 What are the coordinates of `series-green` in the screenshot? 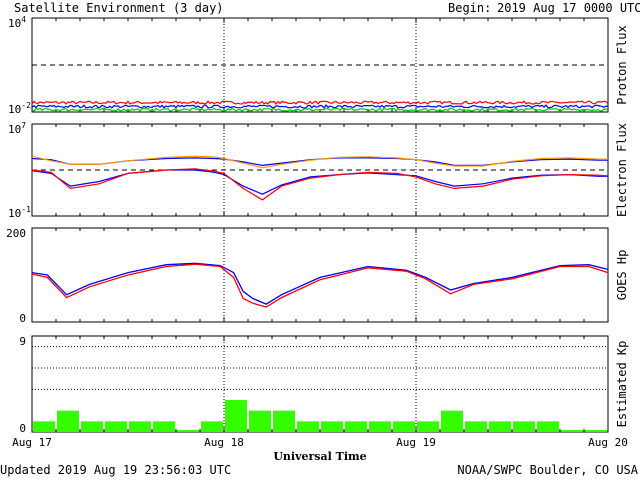 It's located at (320, 109).